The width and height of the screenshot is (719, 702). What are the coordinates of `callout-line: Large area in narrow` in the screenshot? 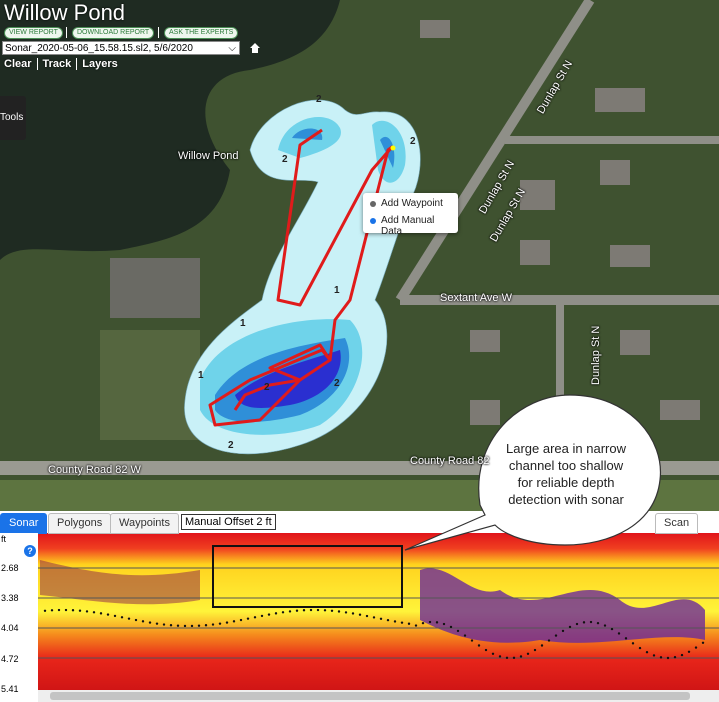 It's located at (566, 448).